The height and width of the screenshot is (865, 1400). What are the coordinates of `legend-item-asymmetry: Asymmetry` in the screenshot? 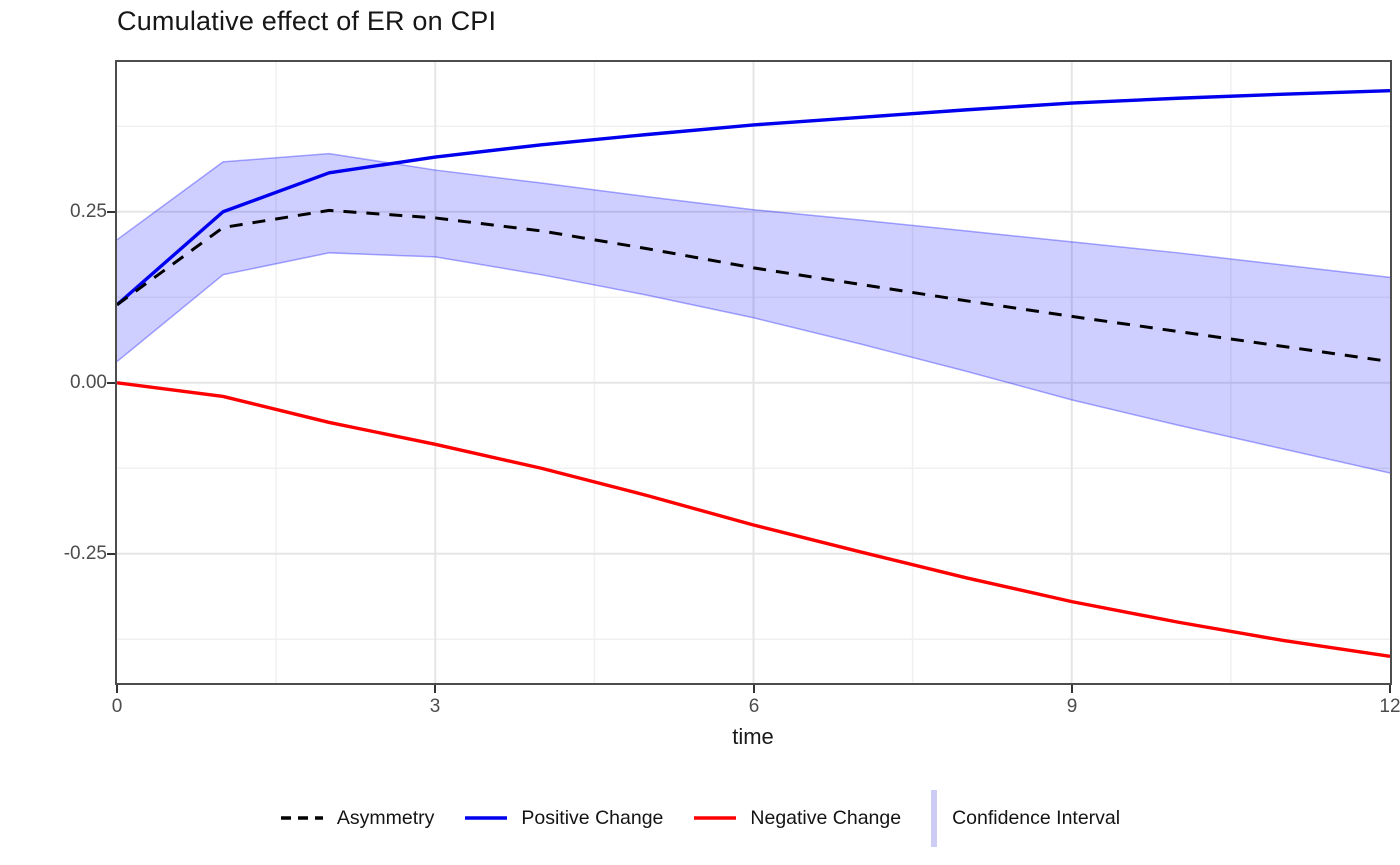 It's located at (357, 818).